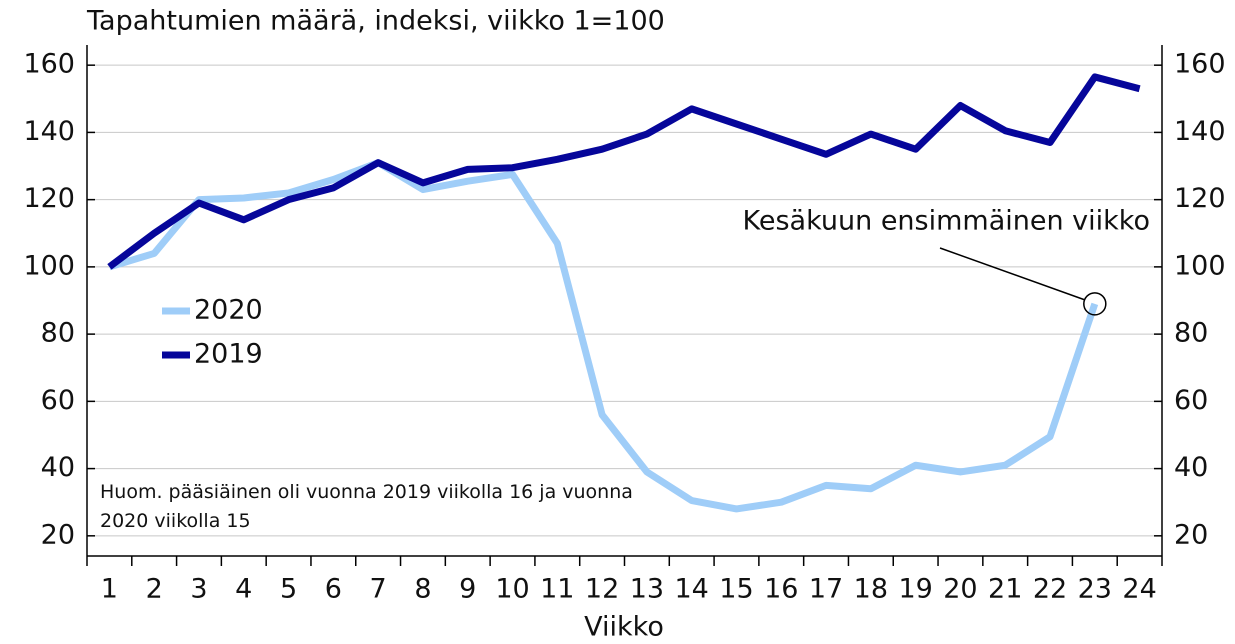  What do you see at coordinates (154, 589) in the screenshot?
I see `x-tick-label: 2` at bounding box center [154, 589].